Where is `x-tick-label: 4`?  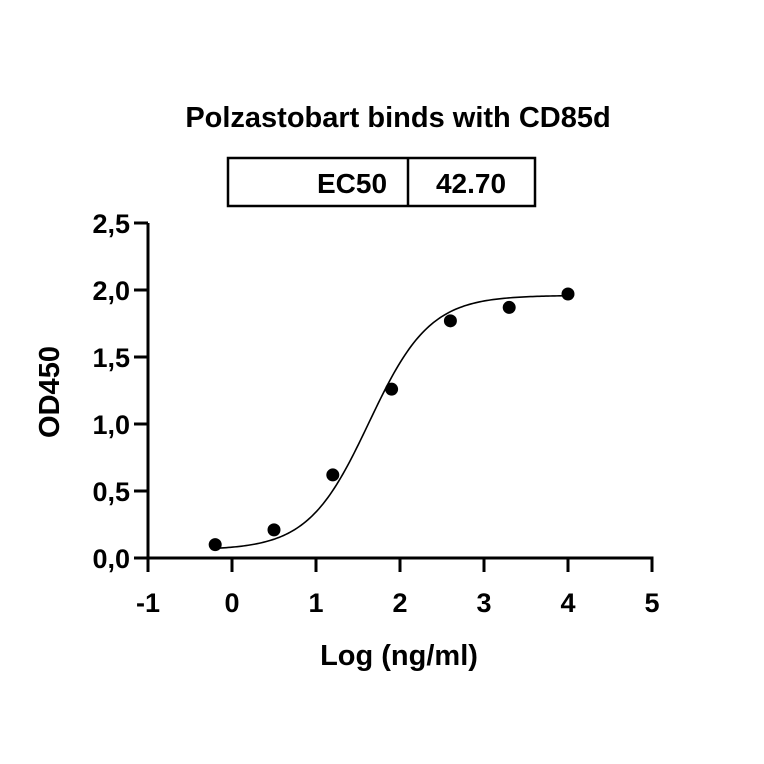 x-tick-label: 4 is located at coordinates (567, 603).